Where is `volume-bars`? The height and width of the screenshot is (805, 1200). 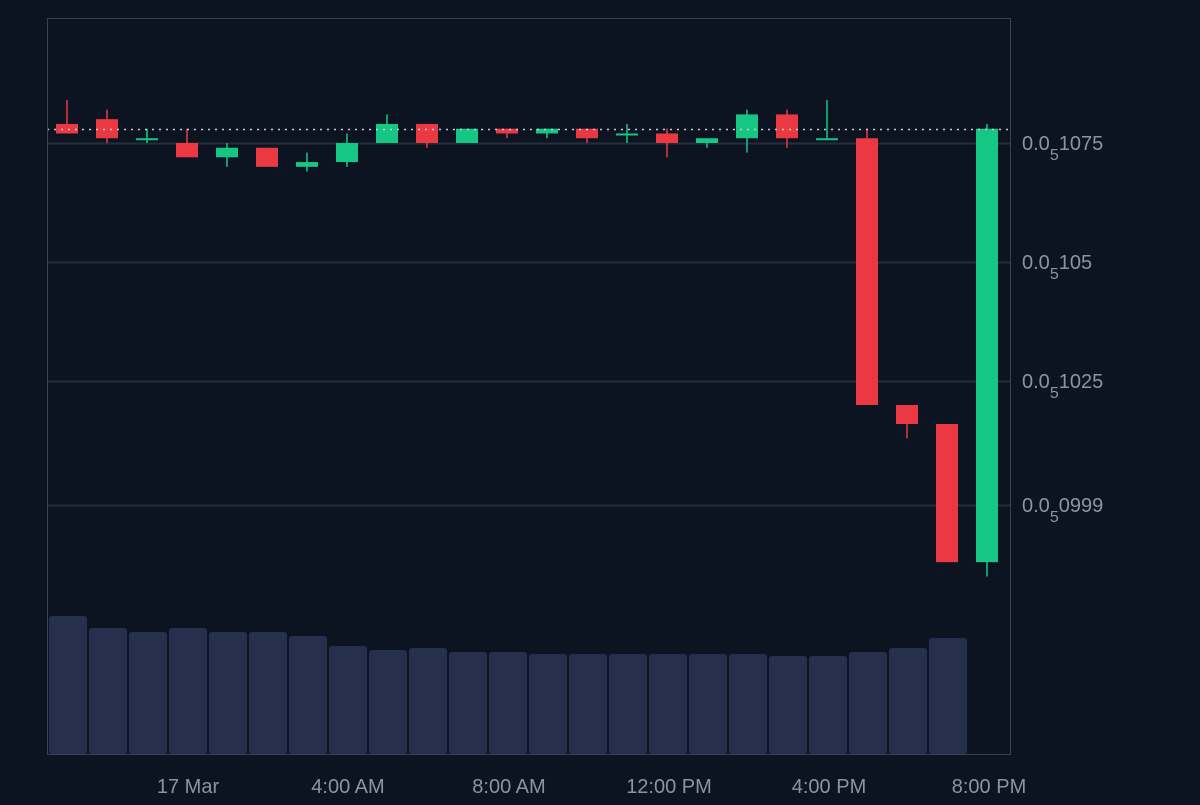
volume-bars is located at coordinates (508, 685).